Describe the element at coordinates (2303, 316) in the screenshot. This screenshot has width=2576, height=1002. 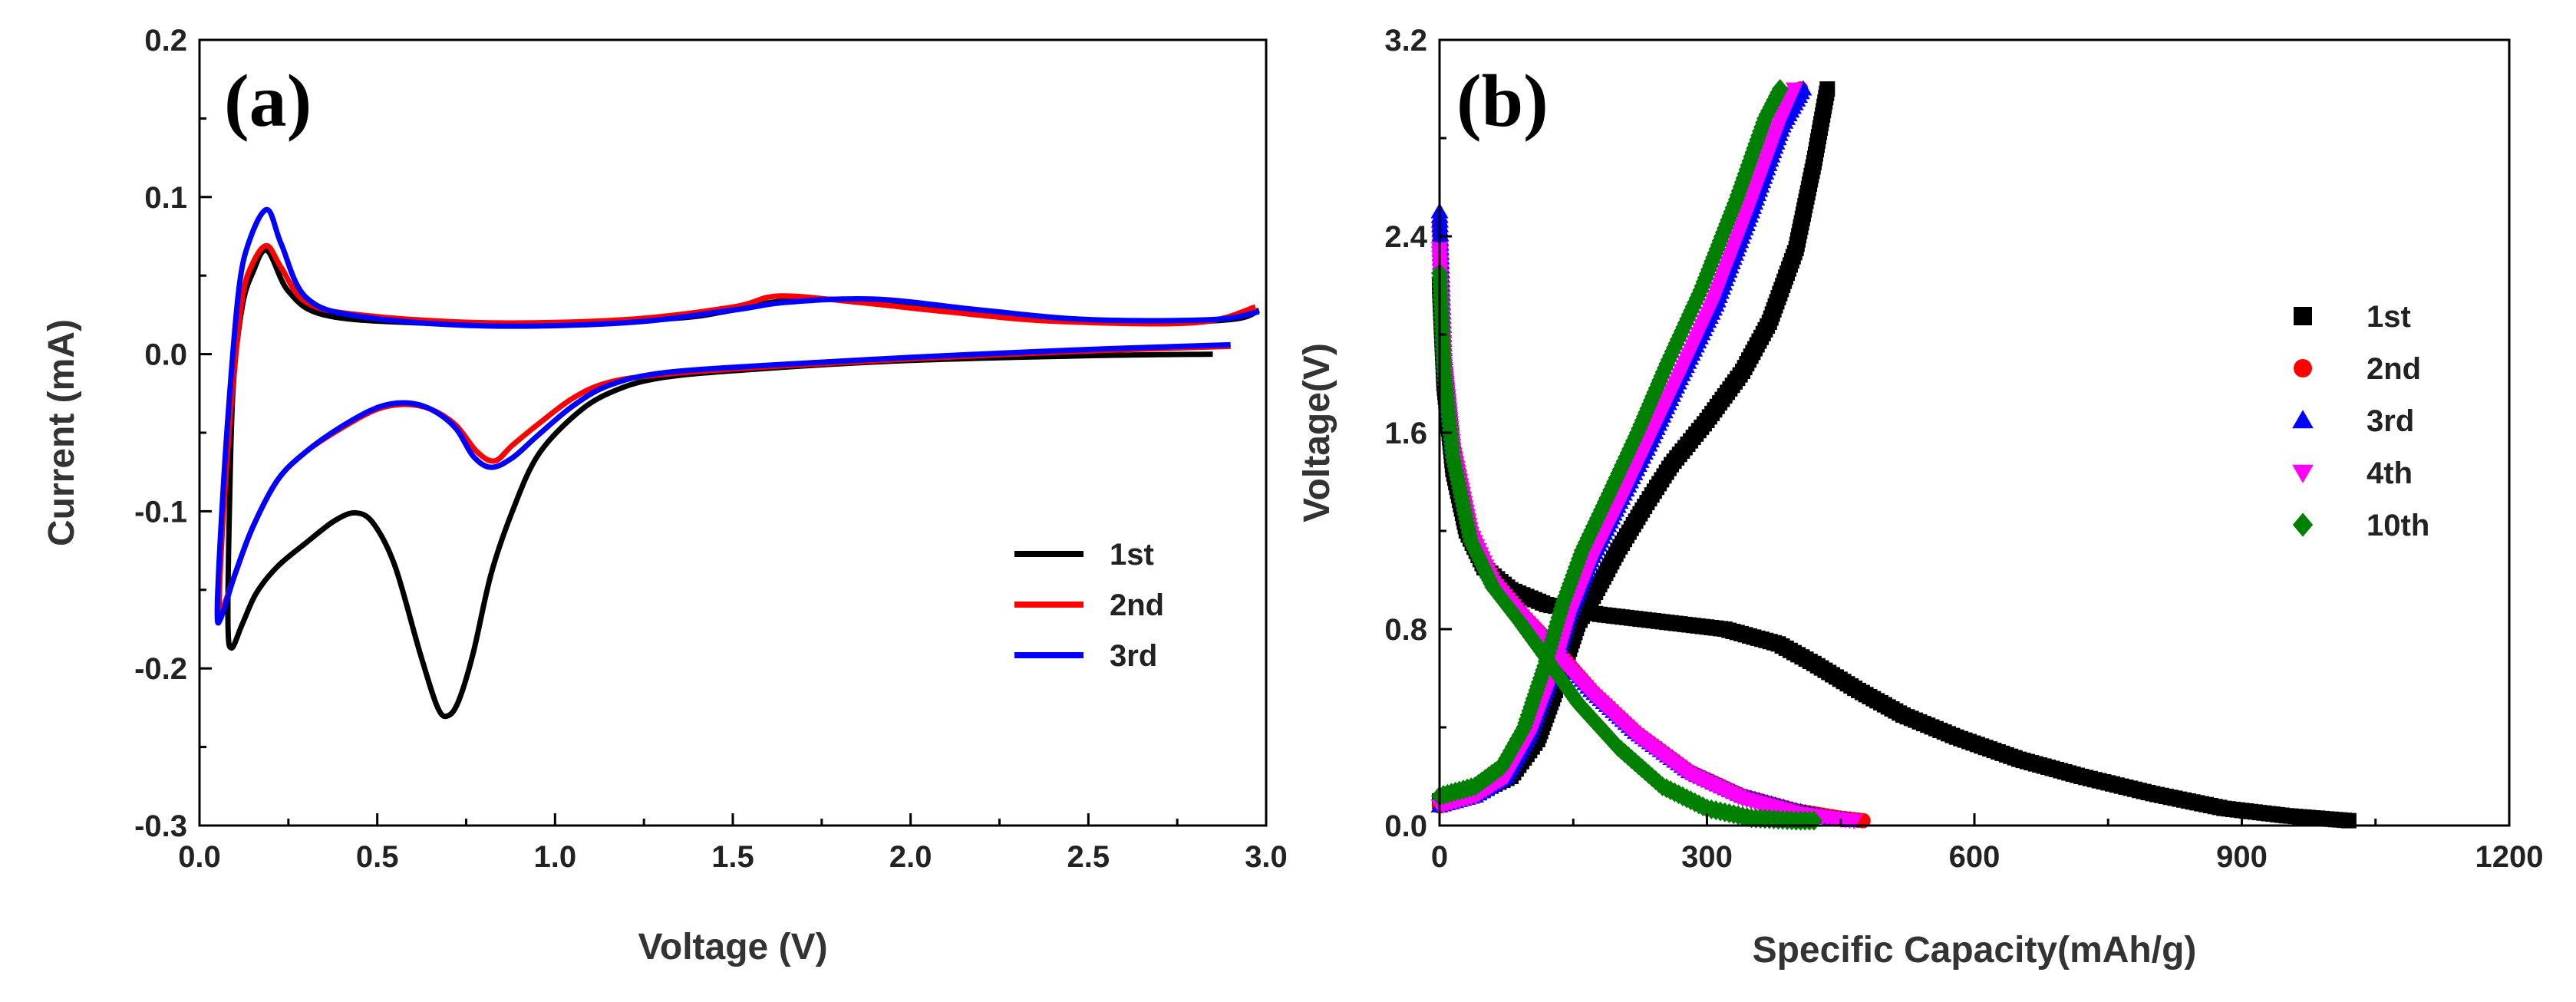
I see `legend-marker-1st` at that location.